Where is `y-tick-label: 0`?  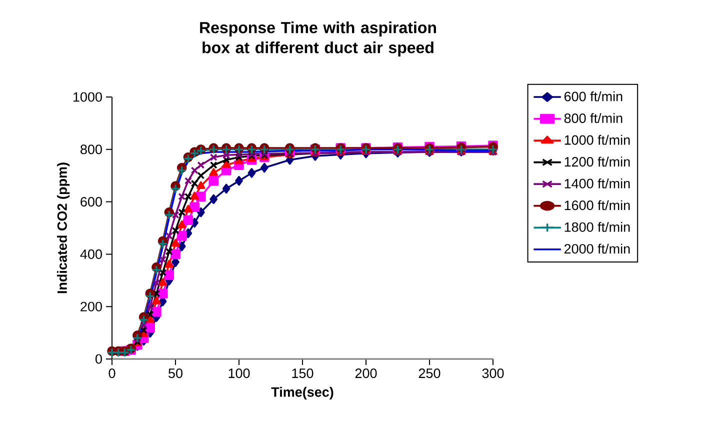 y-tick-label: 0 is located at coordinates (99, 359).